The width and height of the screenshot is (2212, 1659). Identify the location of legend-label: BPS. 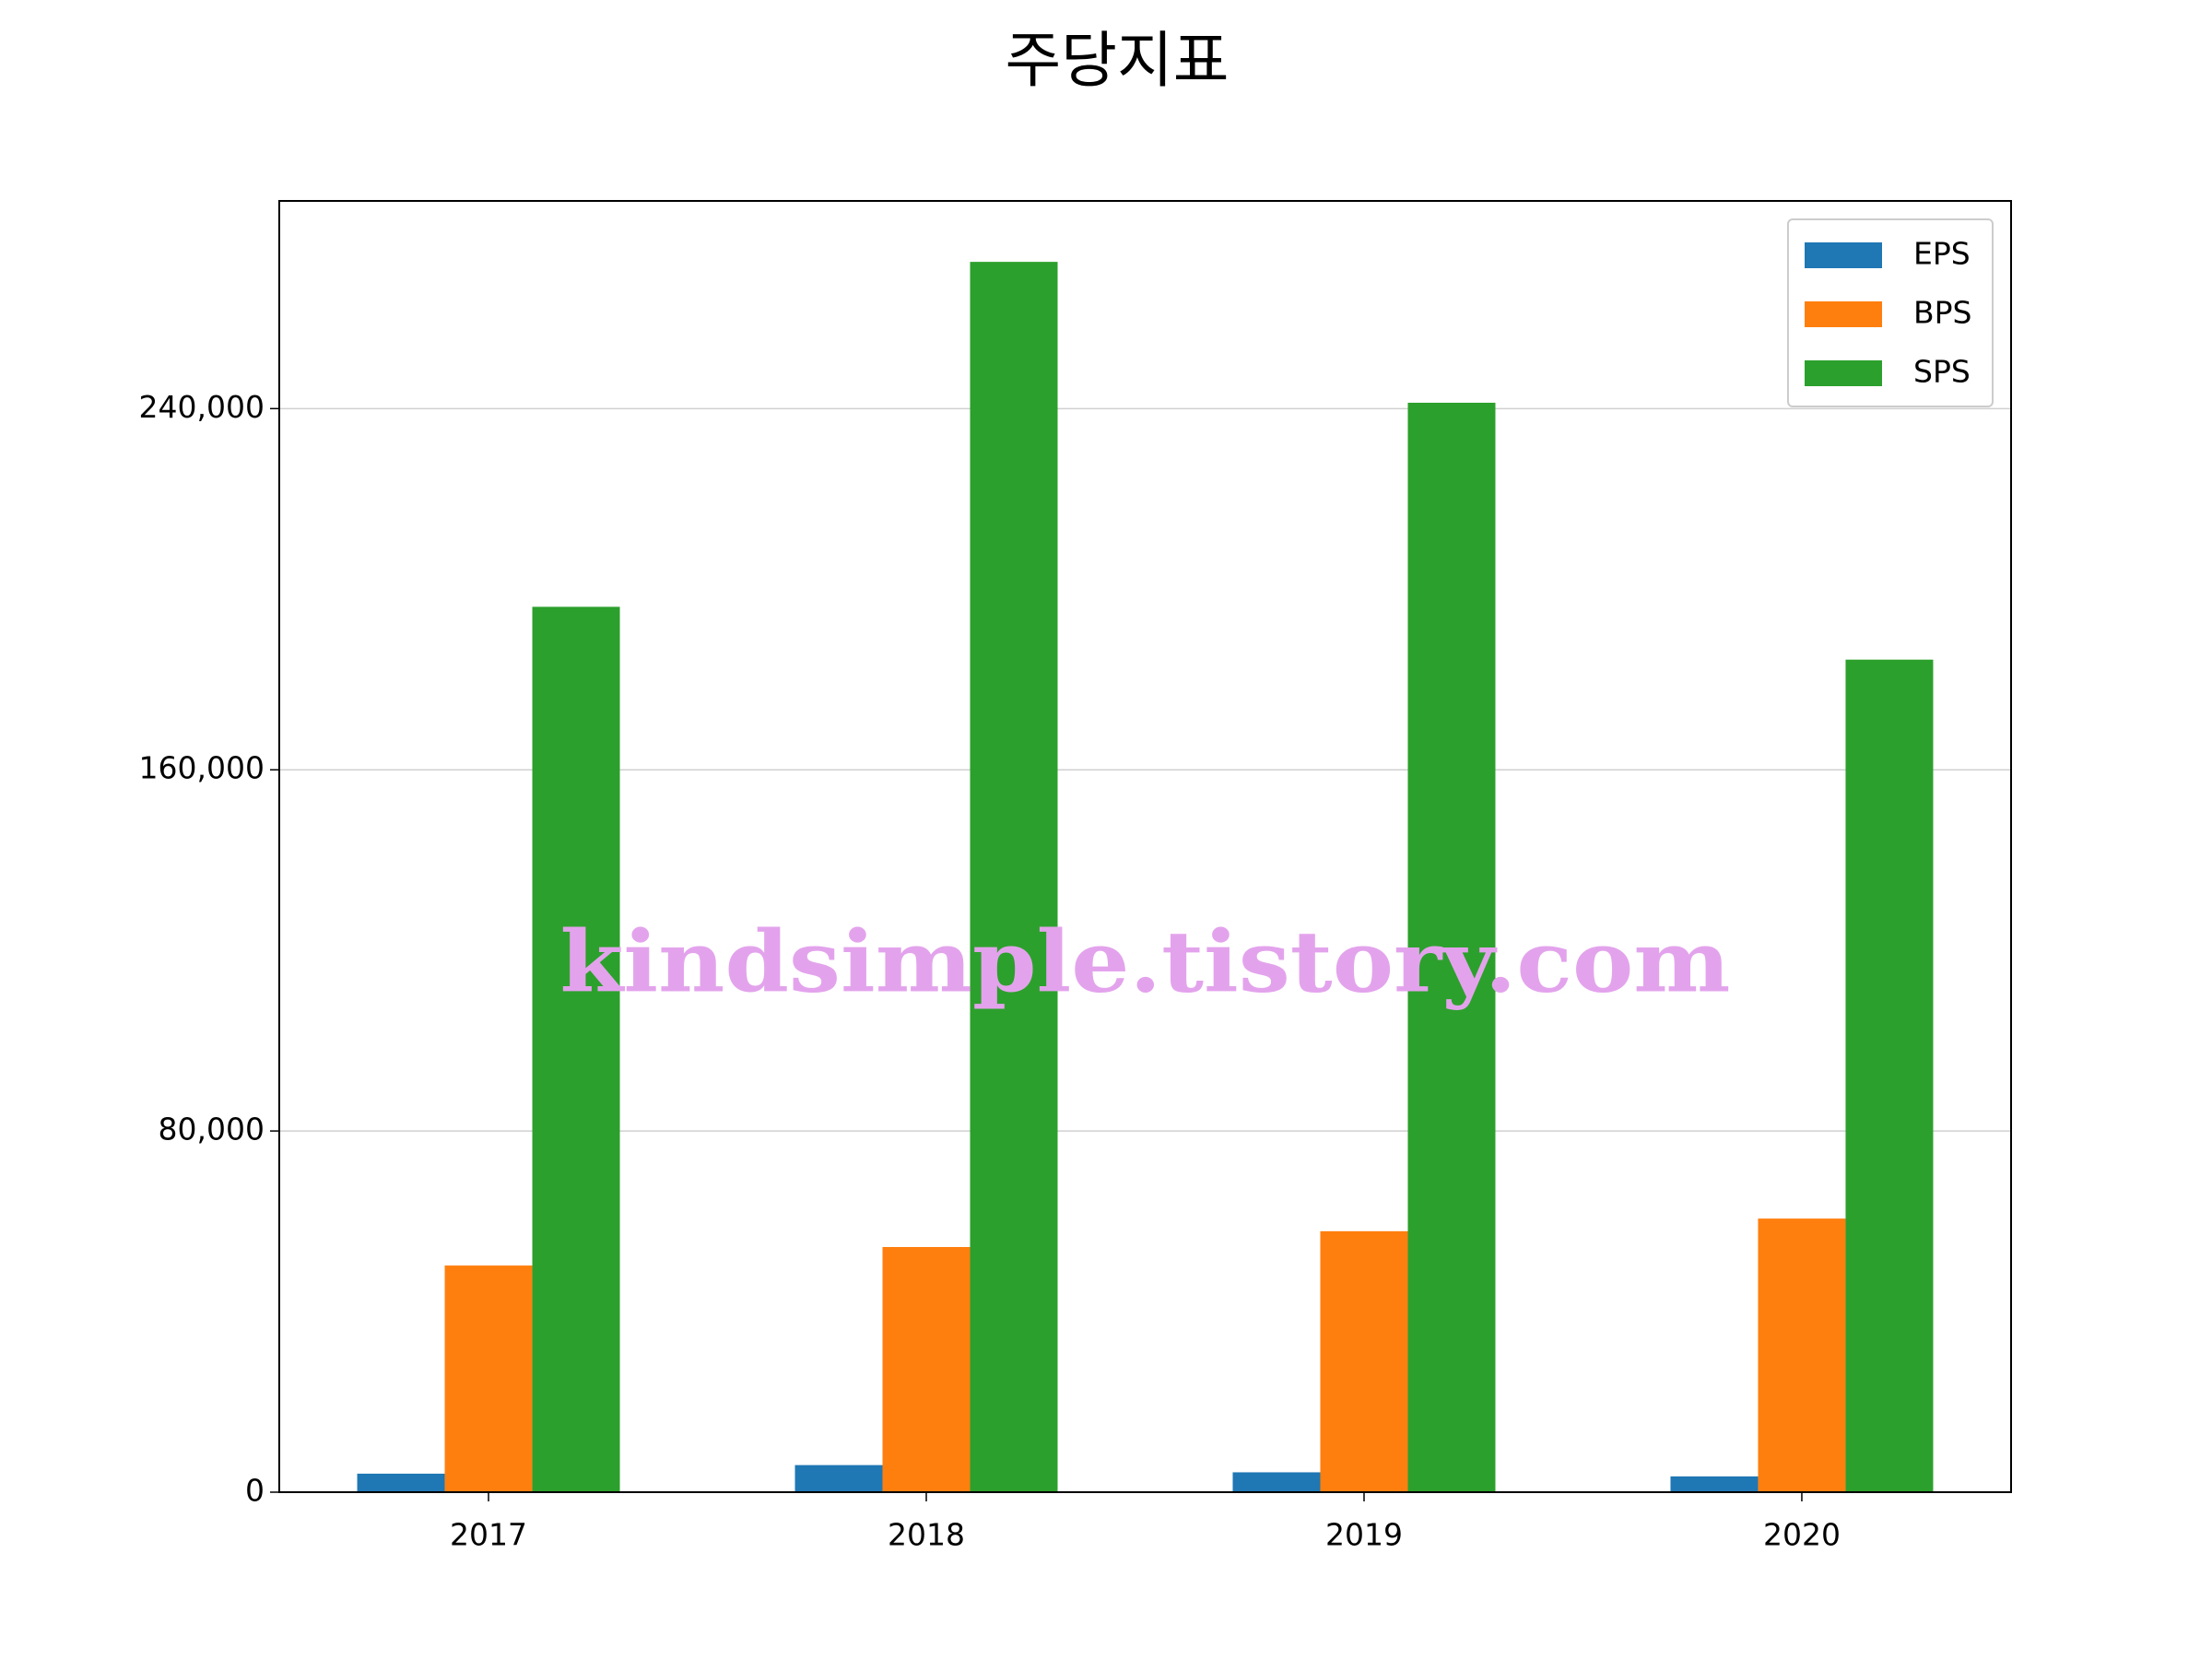
(1942, 313).